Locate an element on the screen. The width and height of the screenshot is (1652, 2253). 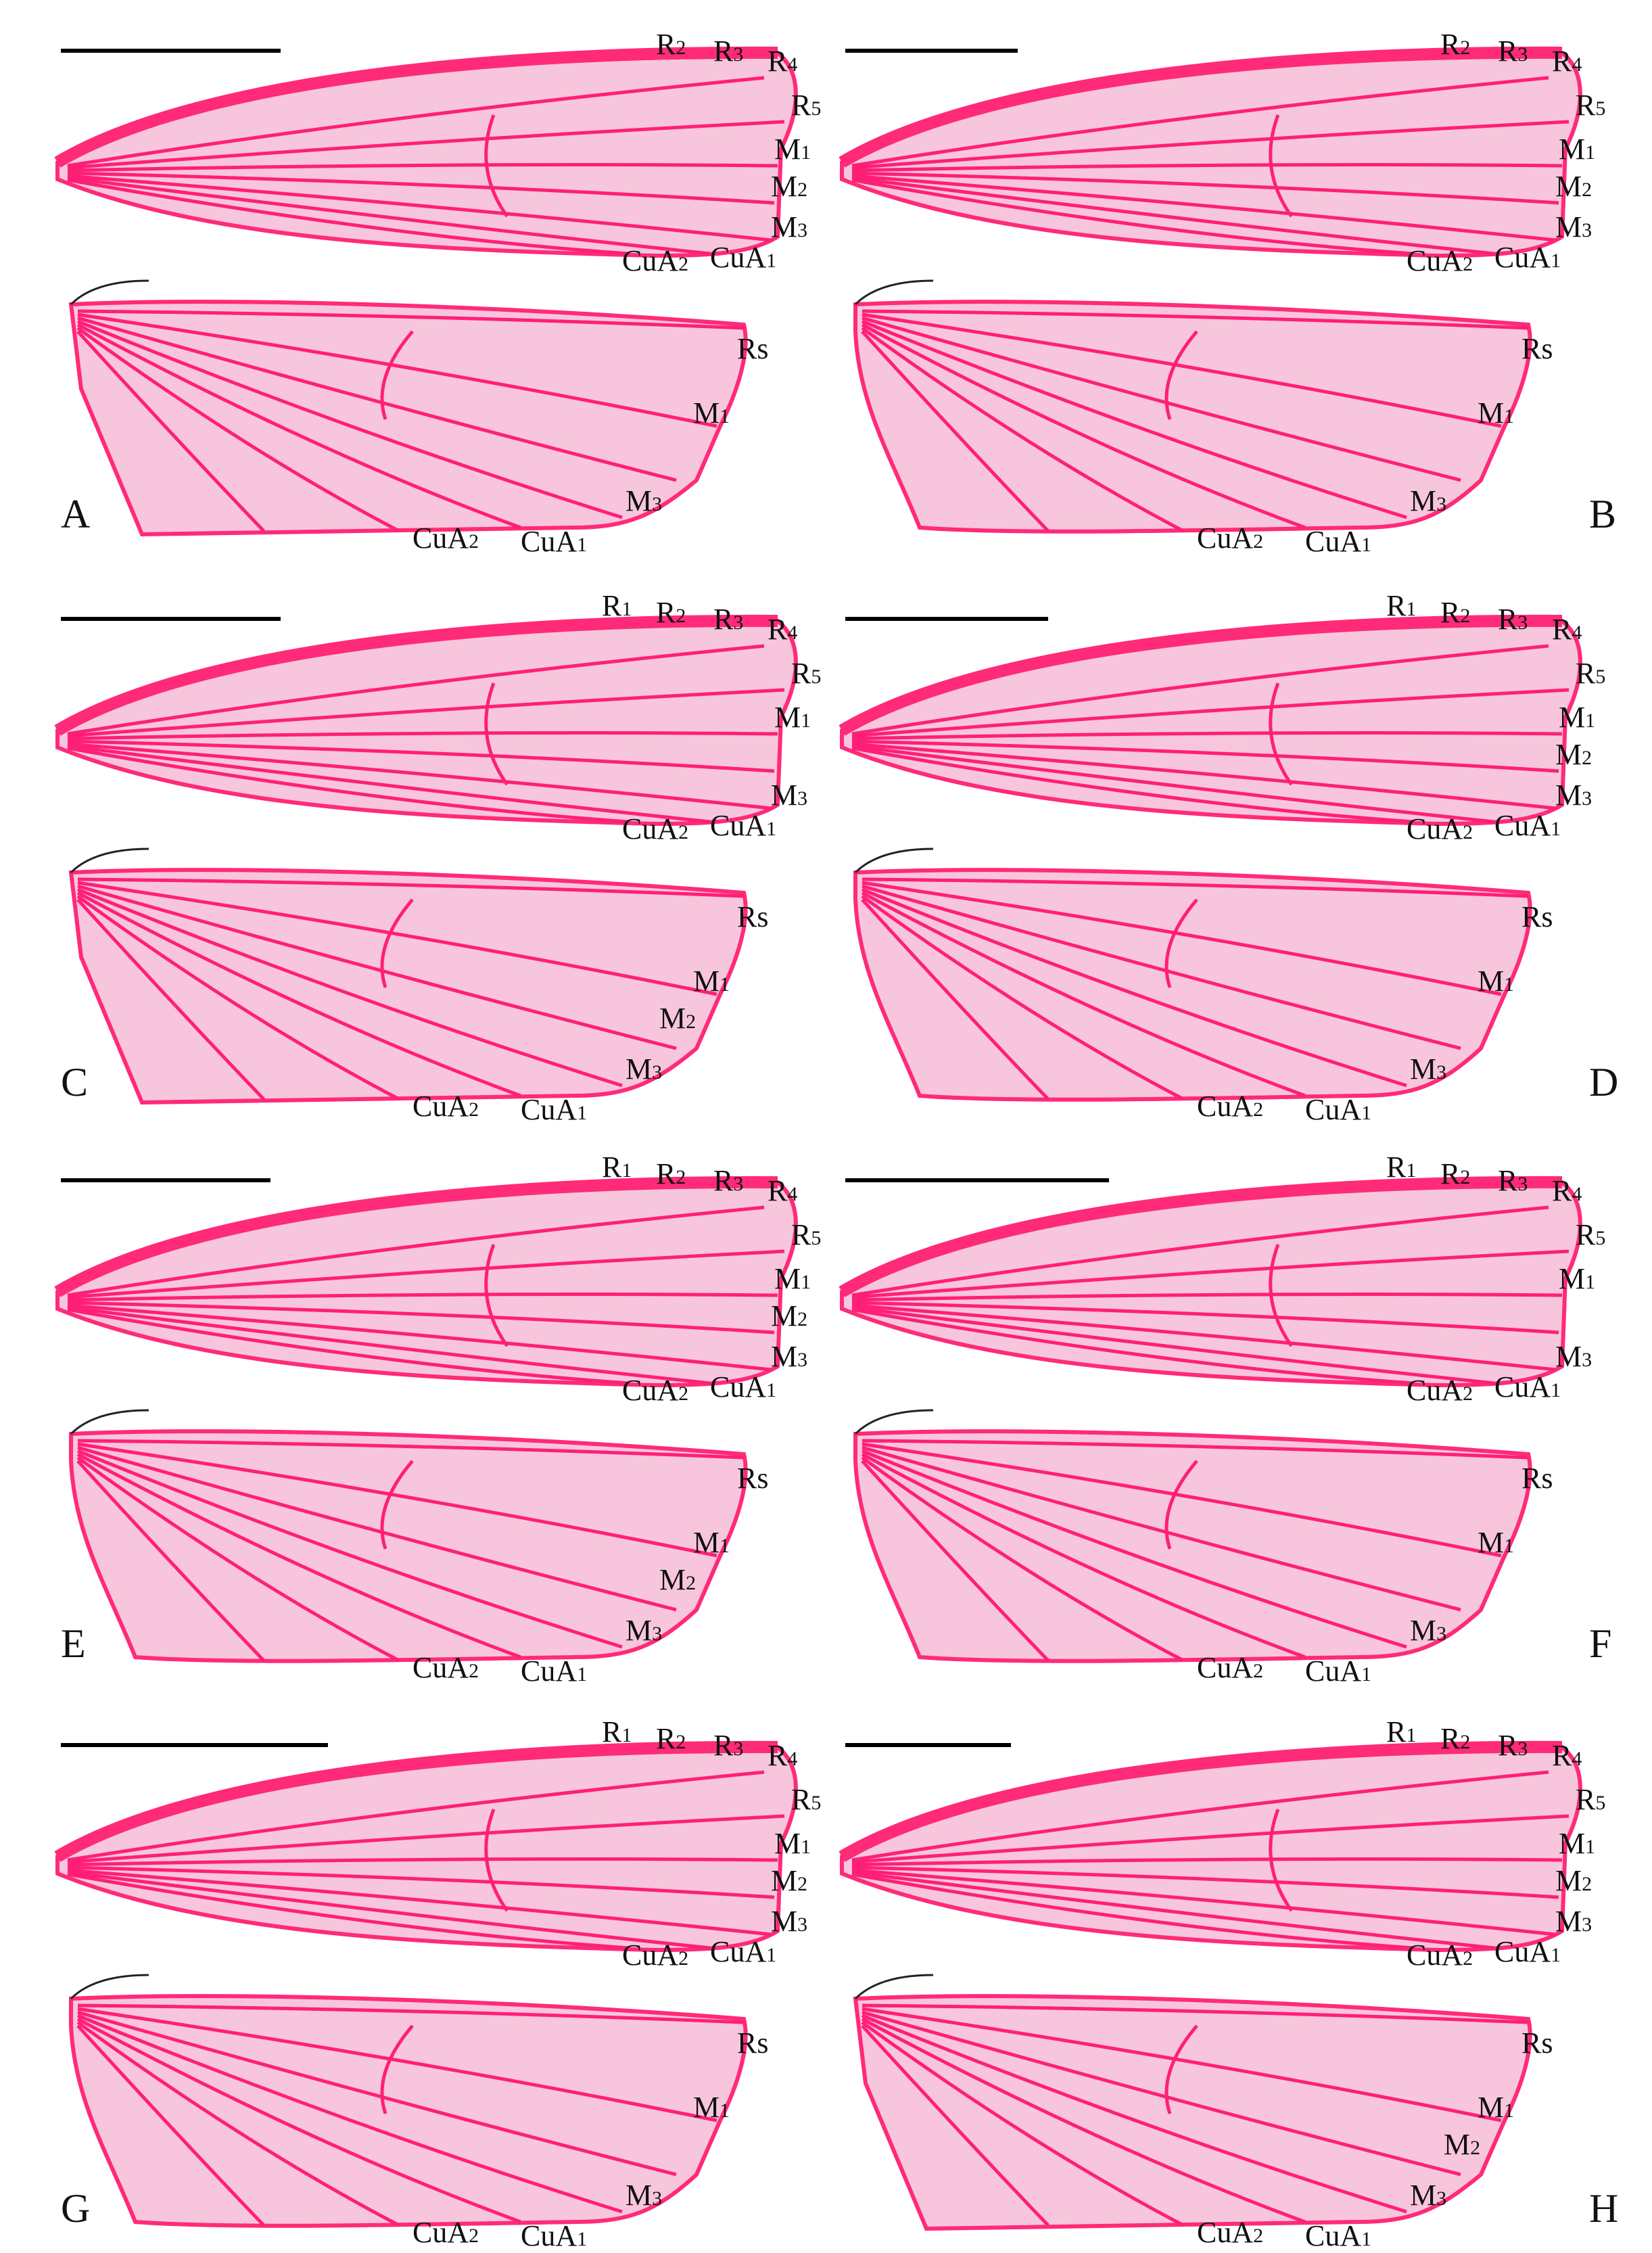
panel-letter: B is located at coordinates (1603, 514).